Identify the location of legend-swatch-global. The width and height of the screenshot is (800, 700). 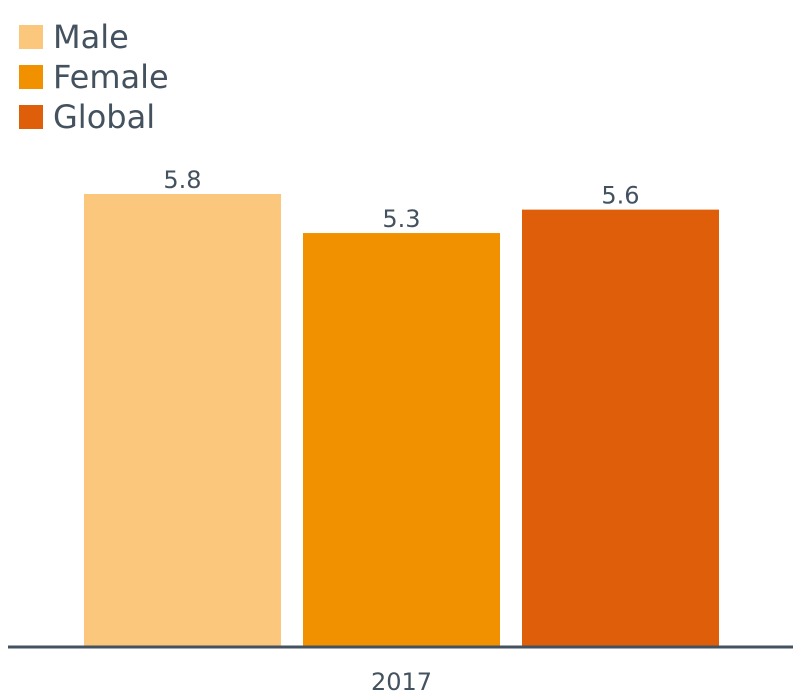
(31, 117).